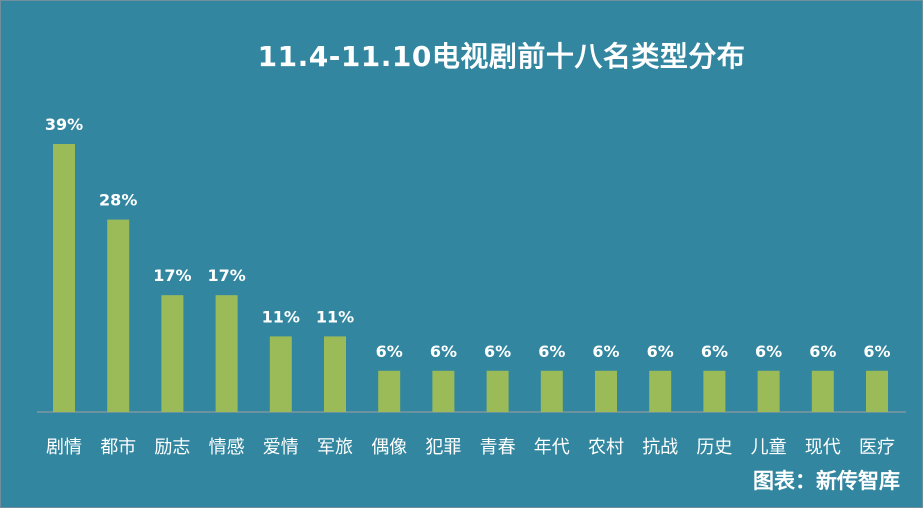 The height and width of the screenshot is (508, 923). I want to click on category-label-3: 情感, so click(227, 447).